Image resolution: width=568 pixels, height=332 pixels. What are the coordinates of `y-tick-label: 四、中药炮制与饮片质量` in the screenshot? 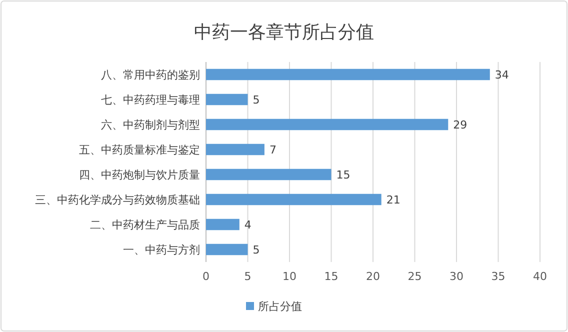 It's located at (139, 175).